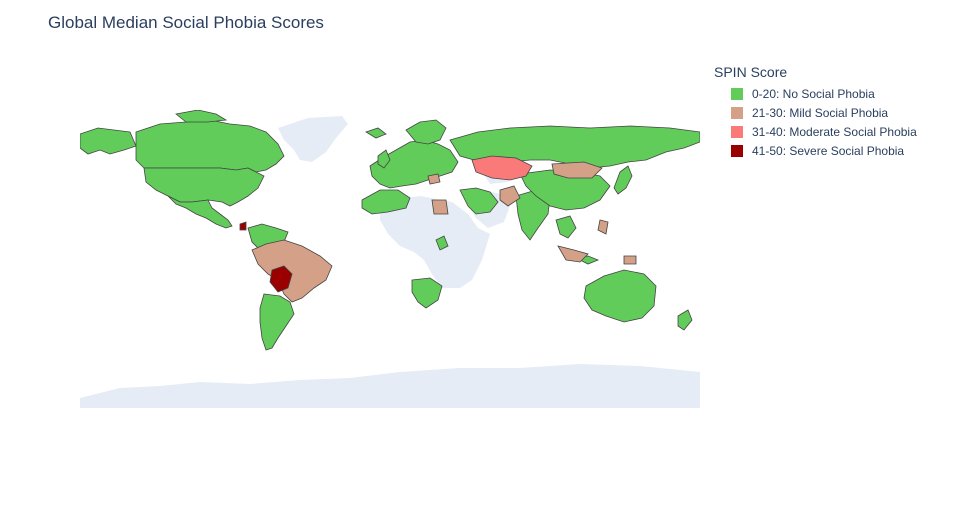 Image resolution: width=954 pixels, height=525 pixels. I want to click on legend-item-moderate-social-phobia: 31-40: Moderate Social Phobia, so click(815, 131).